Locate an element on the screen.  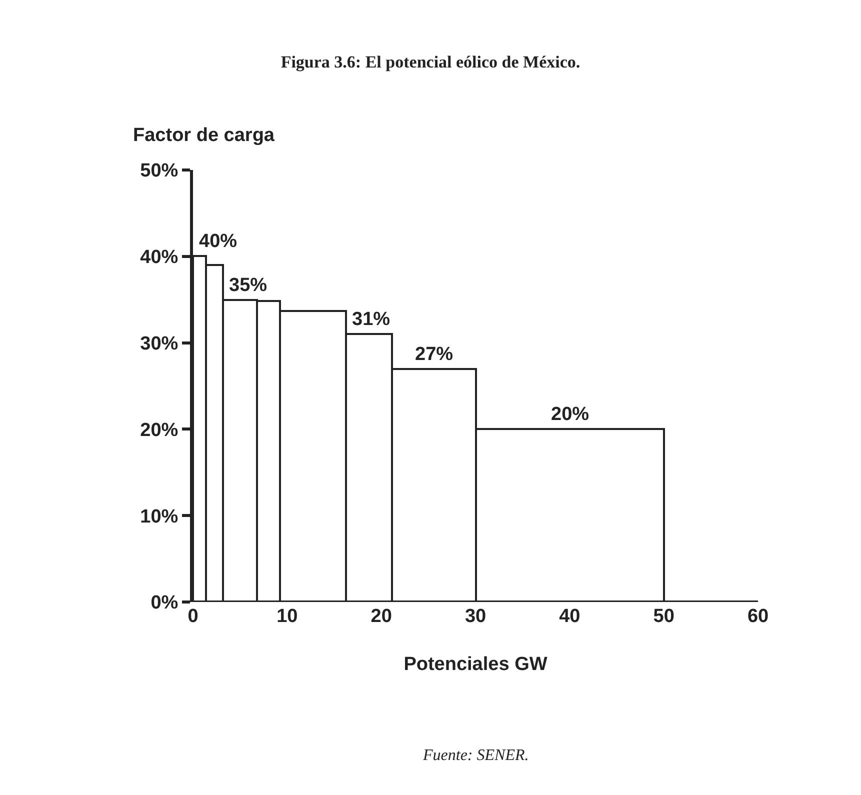
x-tick-label: 20 is located at coordinates (381, 616).